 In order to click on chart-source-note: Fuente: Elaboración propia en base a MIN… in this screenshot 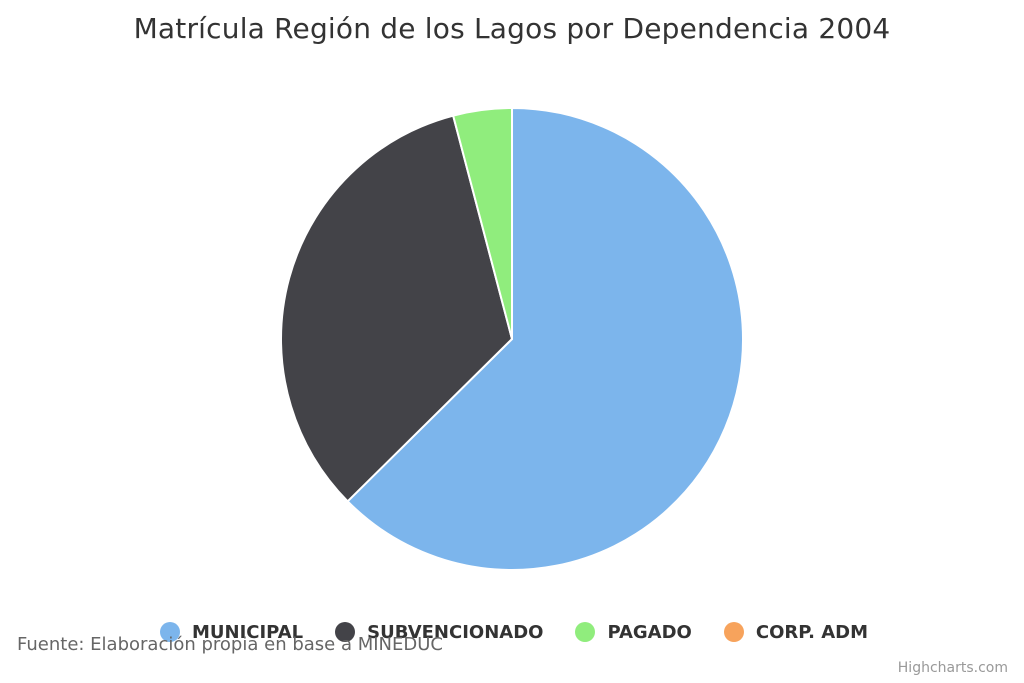, I will do `click(230, 644)`.